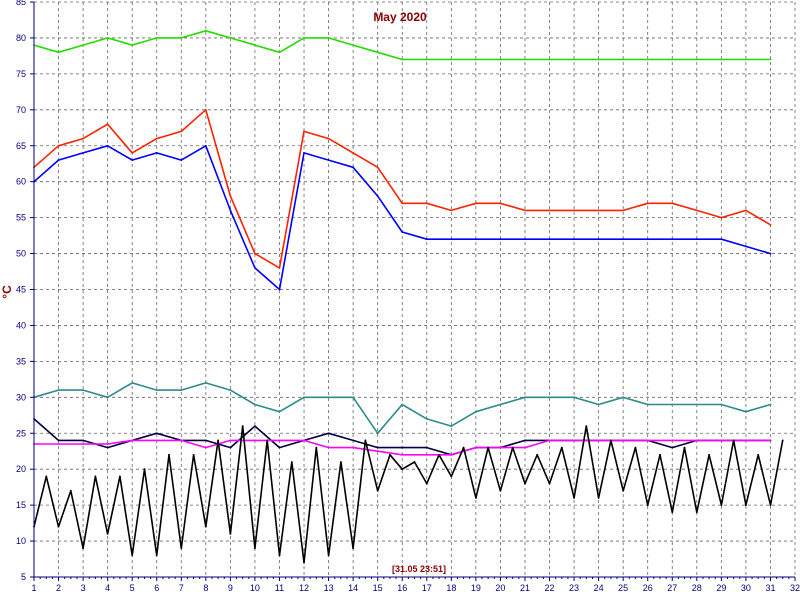  What do you see at coordinates (21, 361) in the screenshot?
I see `y-tick-label: 35` at bounding box center [21, 361].